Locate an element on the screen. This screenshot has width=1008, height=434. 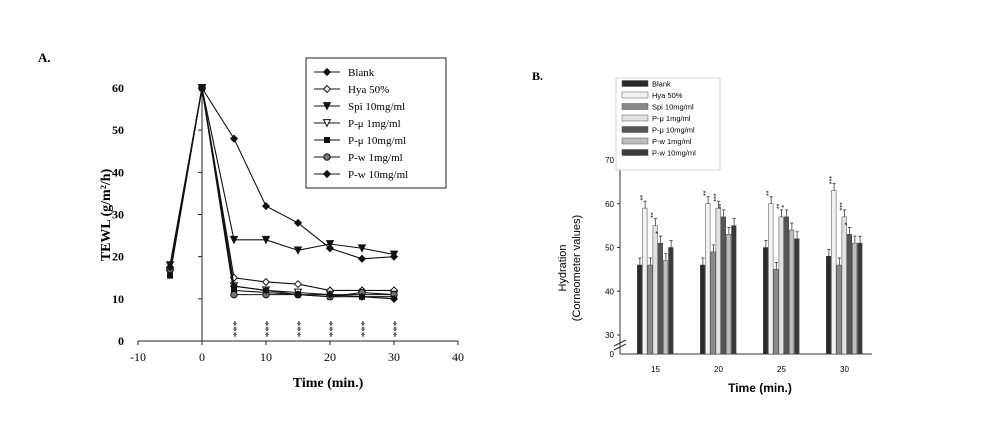
panel-b-x-tick-label: 20 is located at coordinates (718, 369).